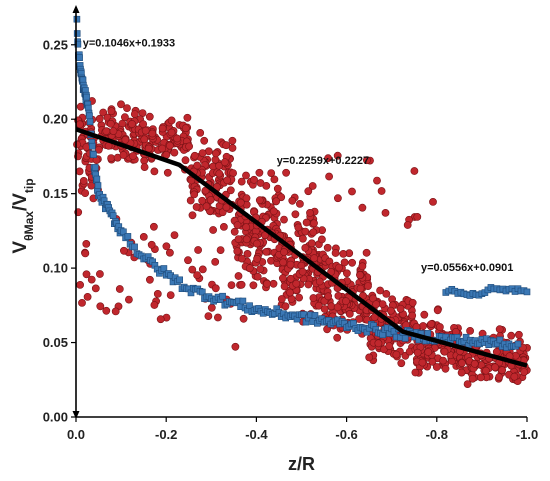 The image size is (550, 481). What do you see at coordinates (55, 44) in the screenshot?
I see `y-tick-label-5: 0.25` at bounding box center [55, 44].